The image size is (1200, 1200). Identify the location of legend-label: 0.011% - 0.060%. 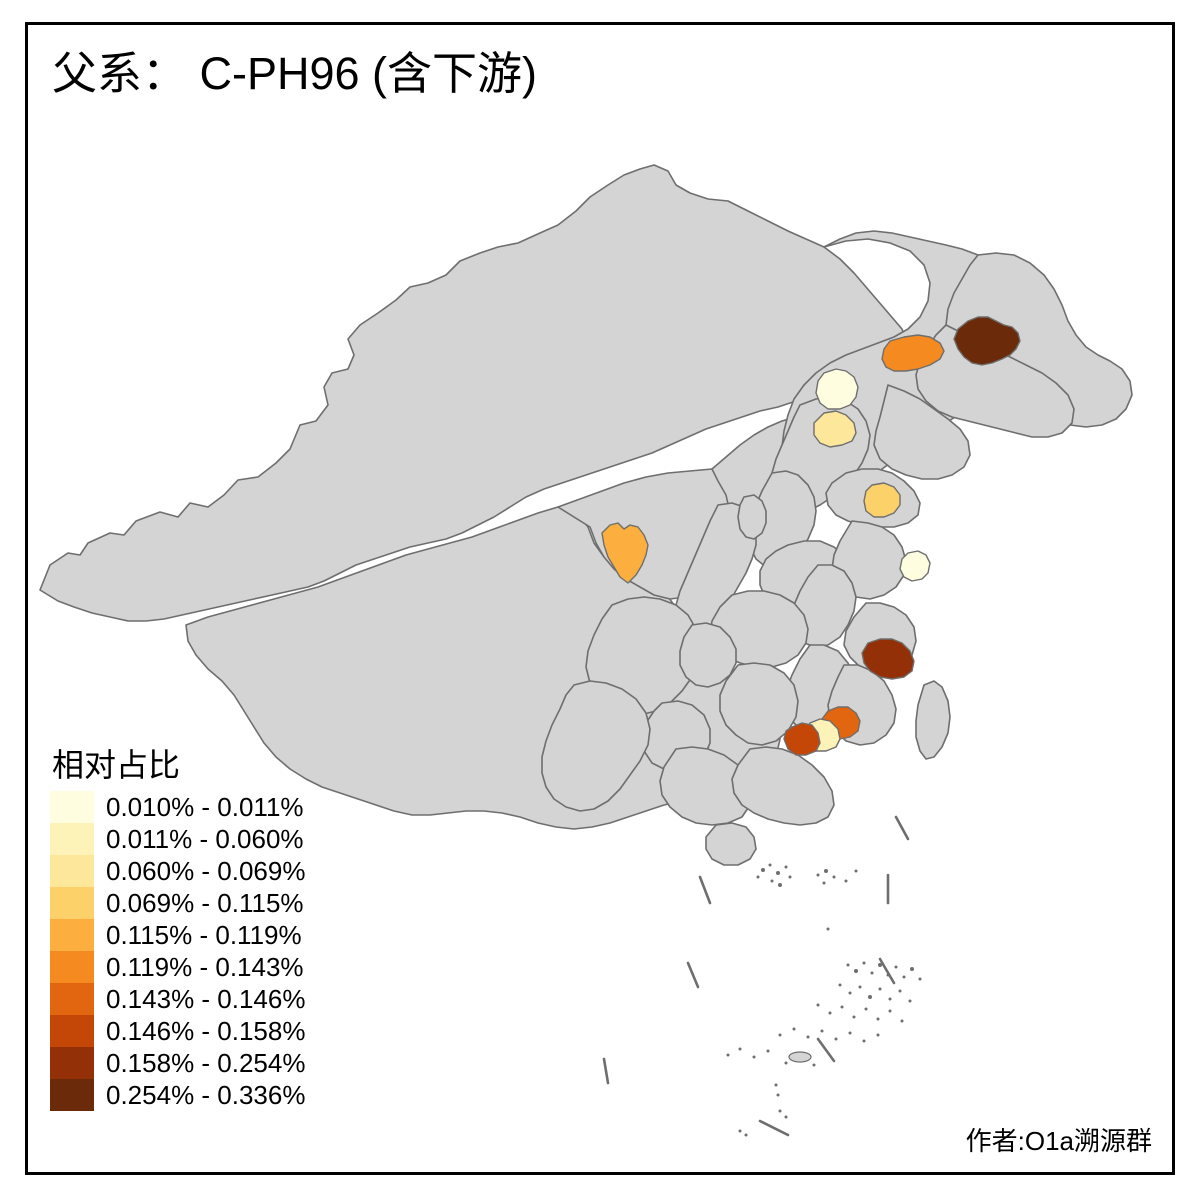
(205, 839).